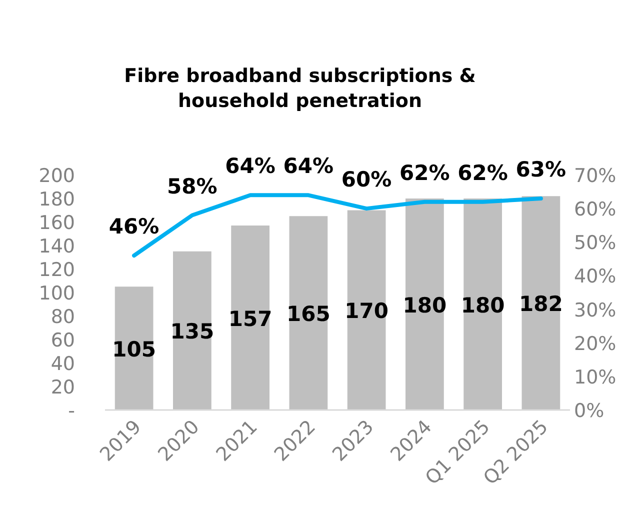 The height and width of the screenshot is (532, 618). I want to click on data-label: 63%, so click(541, 170).